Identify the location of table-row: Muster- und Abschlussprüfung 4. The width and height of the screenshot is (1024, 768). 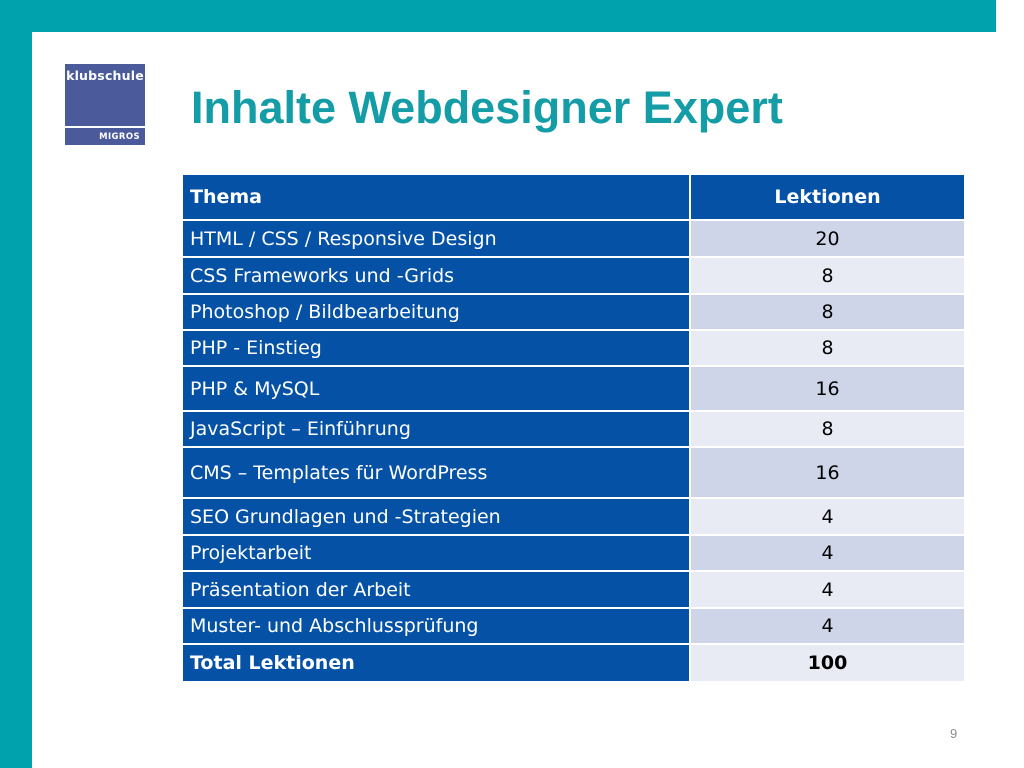
(573, 626).